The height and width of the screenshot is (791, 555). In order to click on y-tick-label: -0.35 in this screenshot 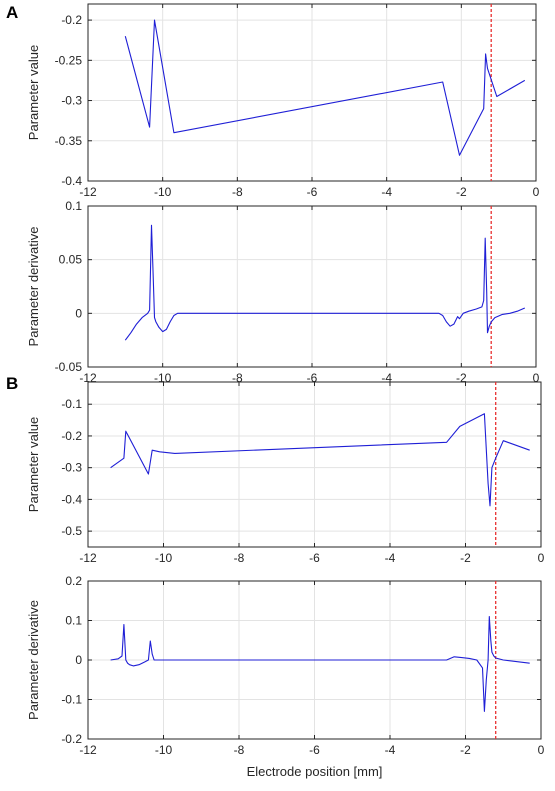, I will do `click(69, 141)`.